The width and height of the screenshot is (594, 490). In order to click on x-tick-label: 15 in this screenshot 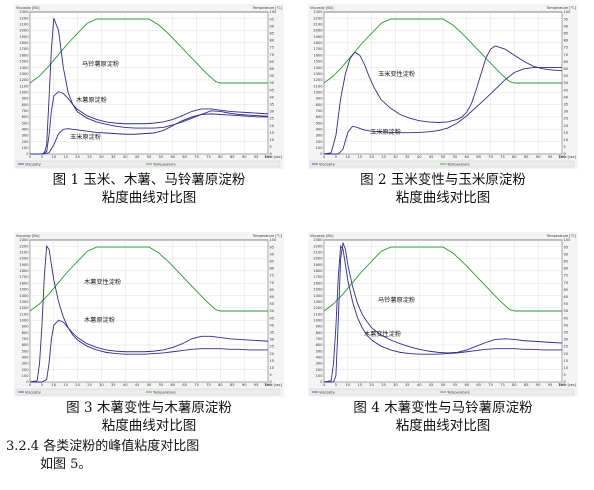, I will do `click(359, 385)`.